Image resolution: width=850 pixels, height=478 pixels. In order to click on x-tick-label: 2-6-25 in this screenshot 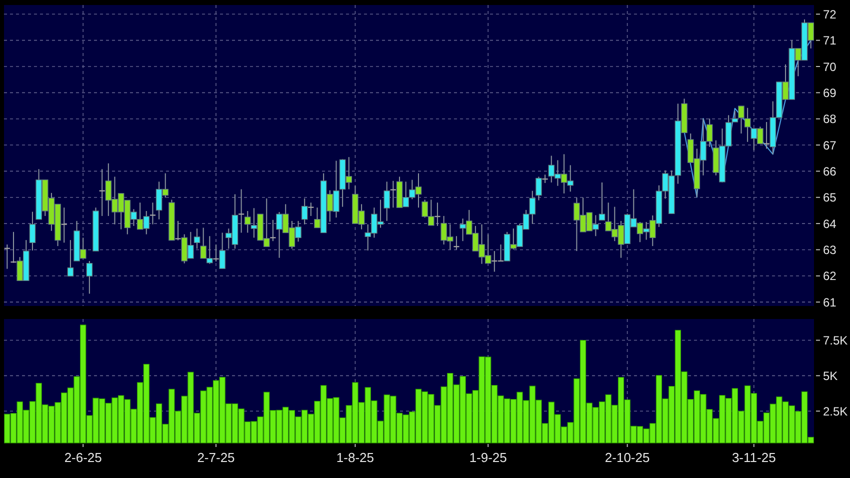, I will do `click(83, 457)`.